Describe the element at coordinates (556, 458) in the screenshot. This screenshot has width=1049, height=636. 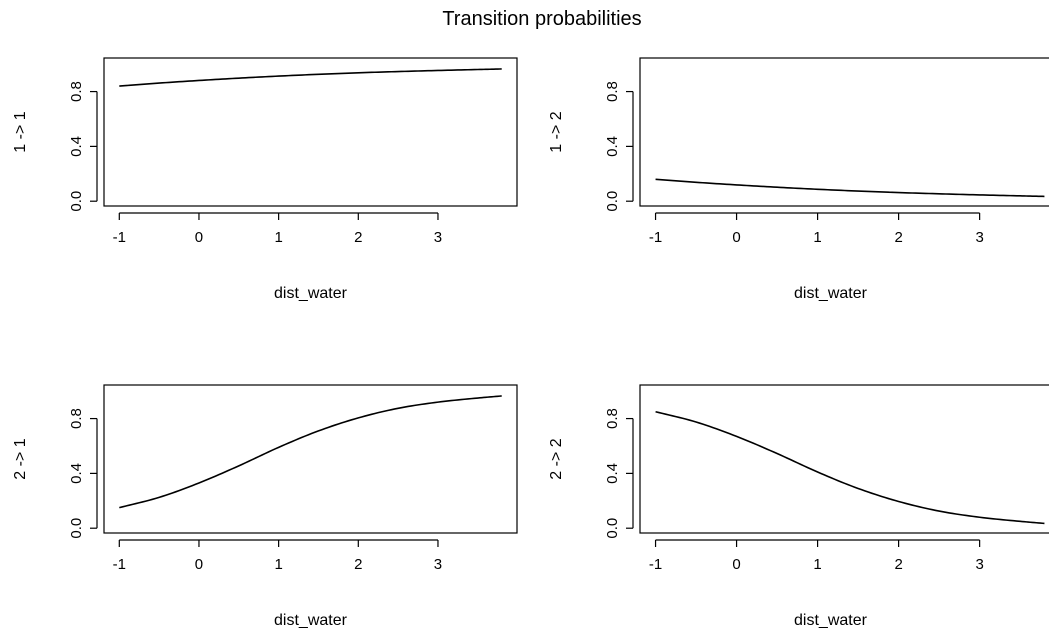
I see `y-axis-title: 2 -> 2` at that location.